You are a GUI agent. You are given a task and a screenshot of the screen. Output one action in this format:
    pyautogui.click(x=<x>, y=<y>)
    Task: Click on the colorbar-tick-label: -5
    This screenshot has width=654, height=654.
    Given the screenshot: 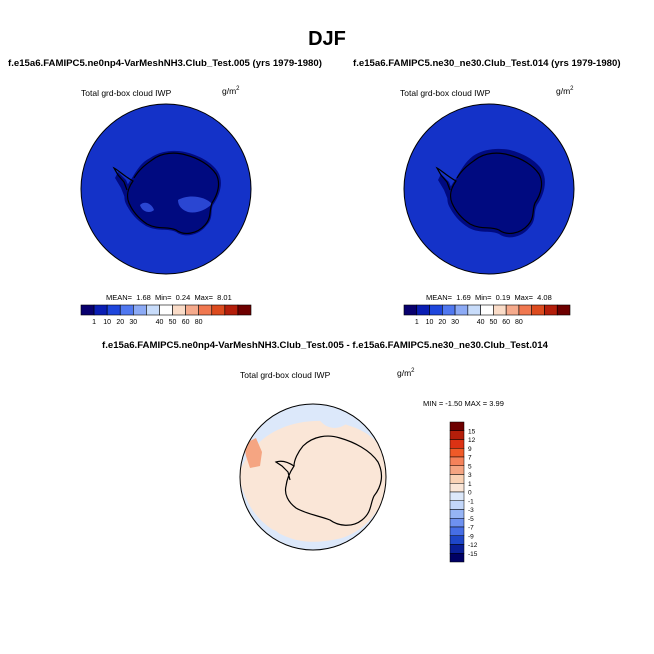 What is the action you would take?
    pyautogui.click(x=471, y=519)
    